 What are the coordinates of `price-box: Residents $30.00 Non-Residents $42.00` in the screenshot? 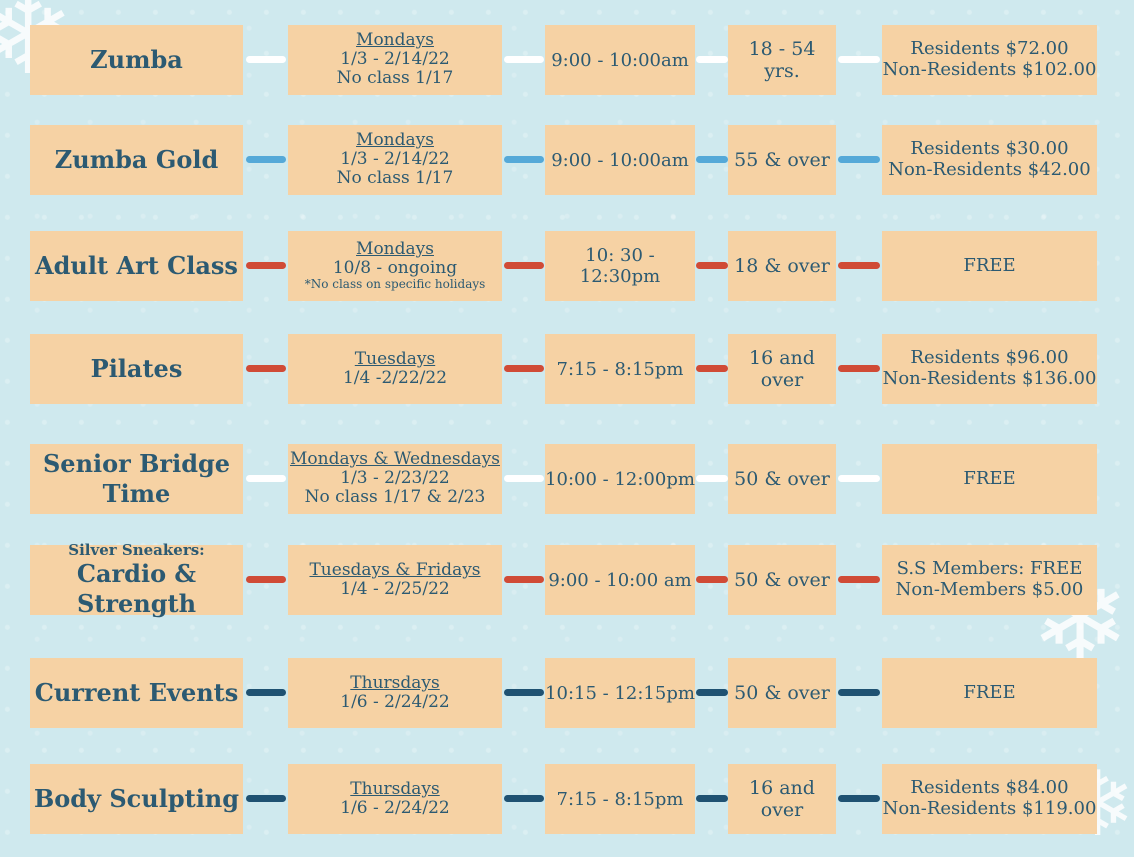 It's located at (989, 160).